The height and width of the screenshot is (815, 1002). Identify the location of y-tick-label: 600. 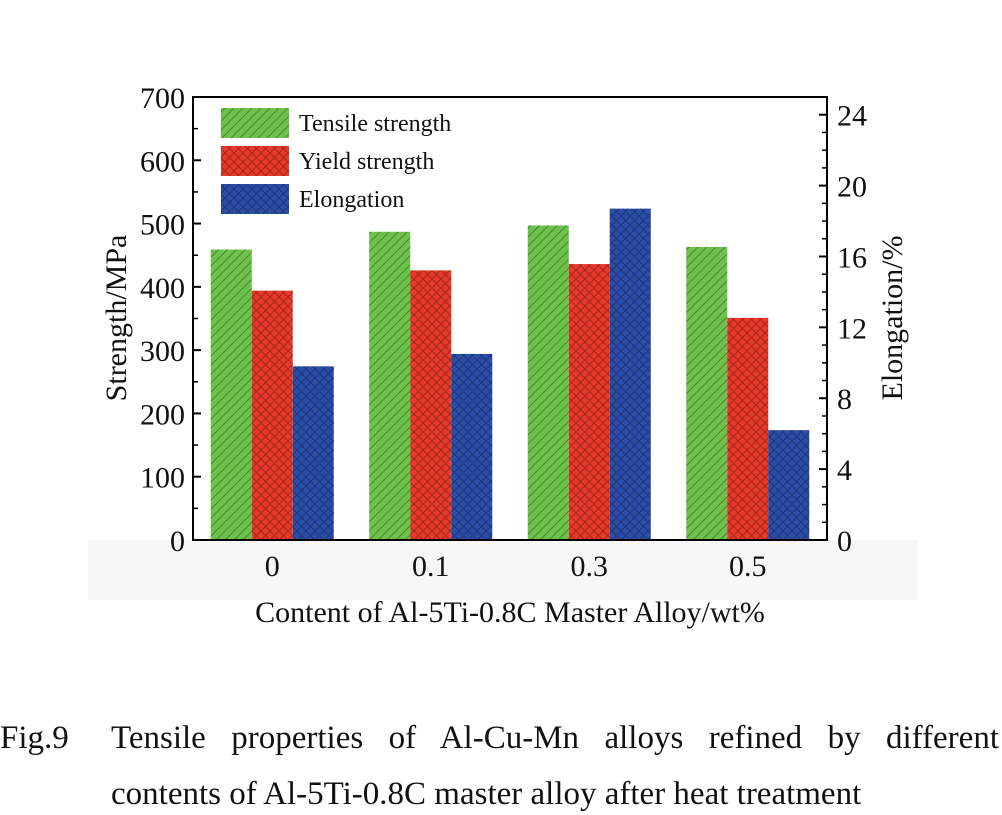
(162, 161).